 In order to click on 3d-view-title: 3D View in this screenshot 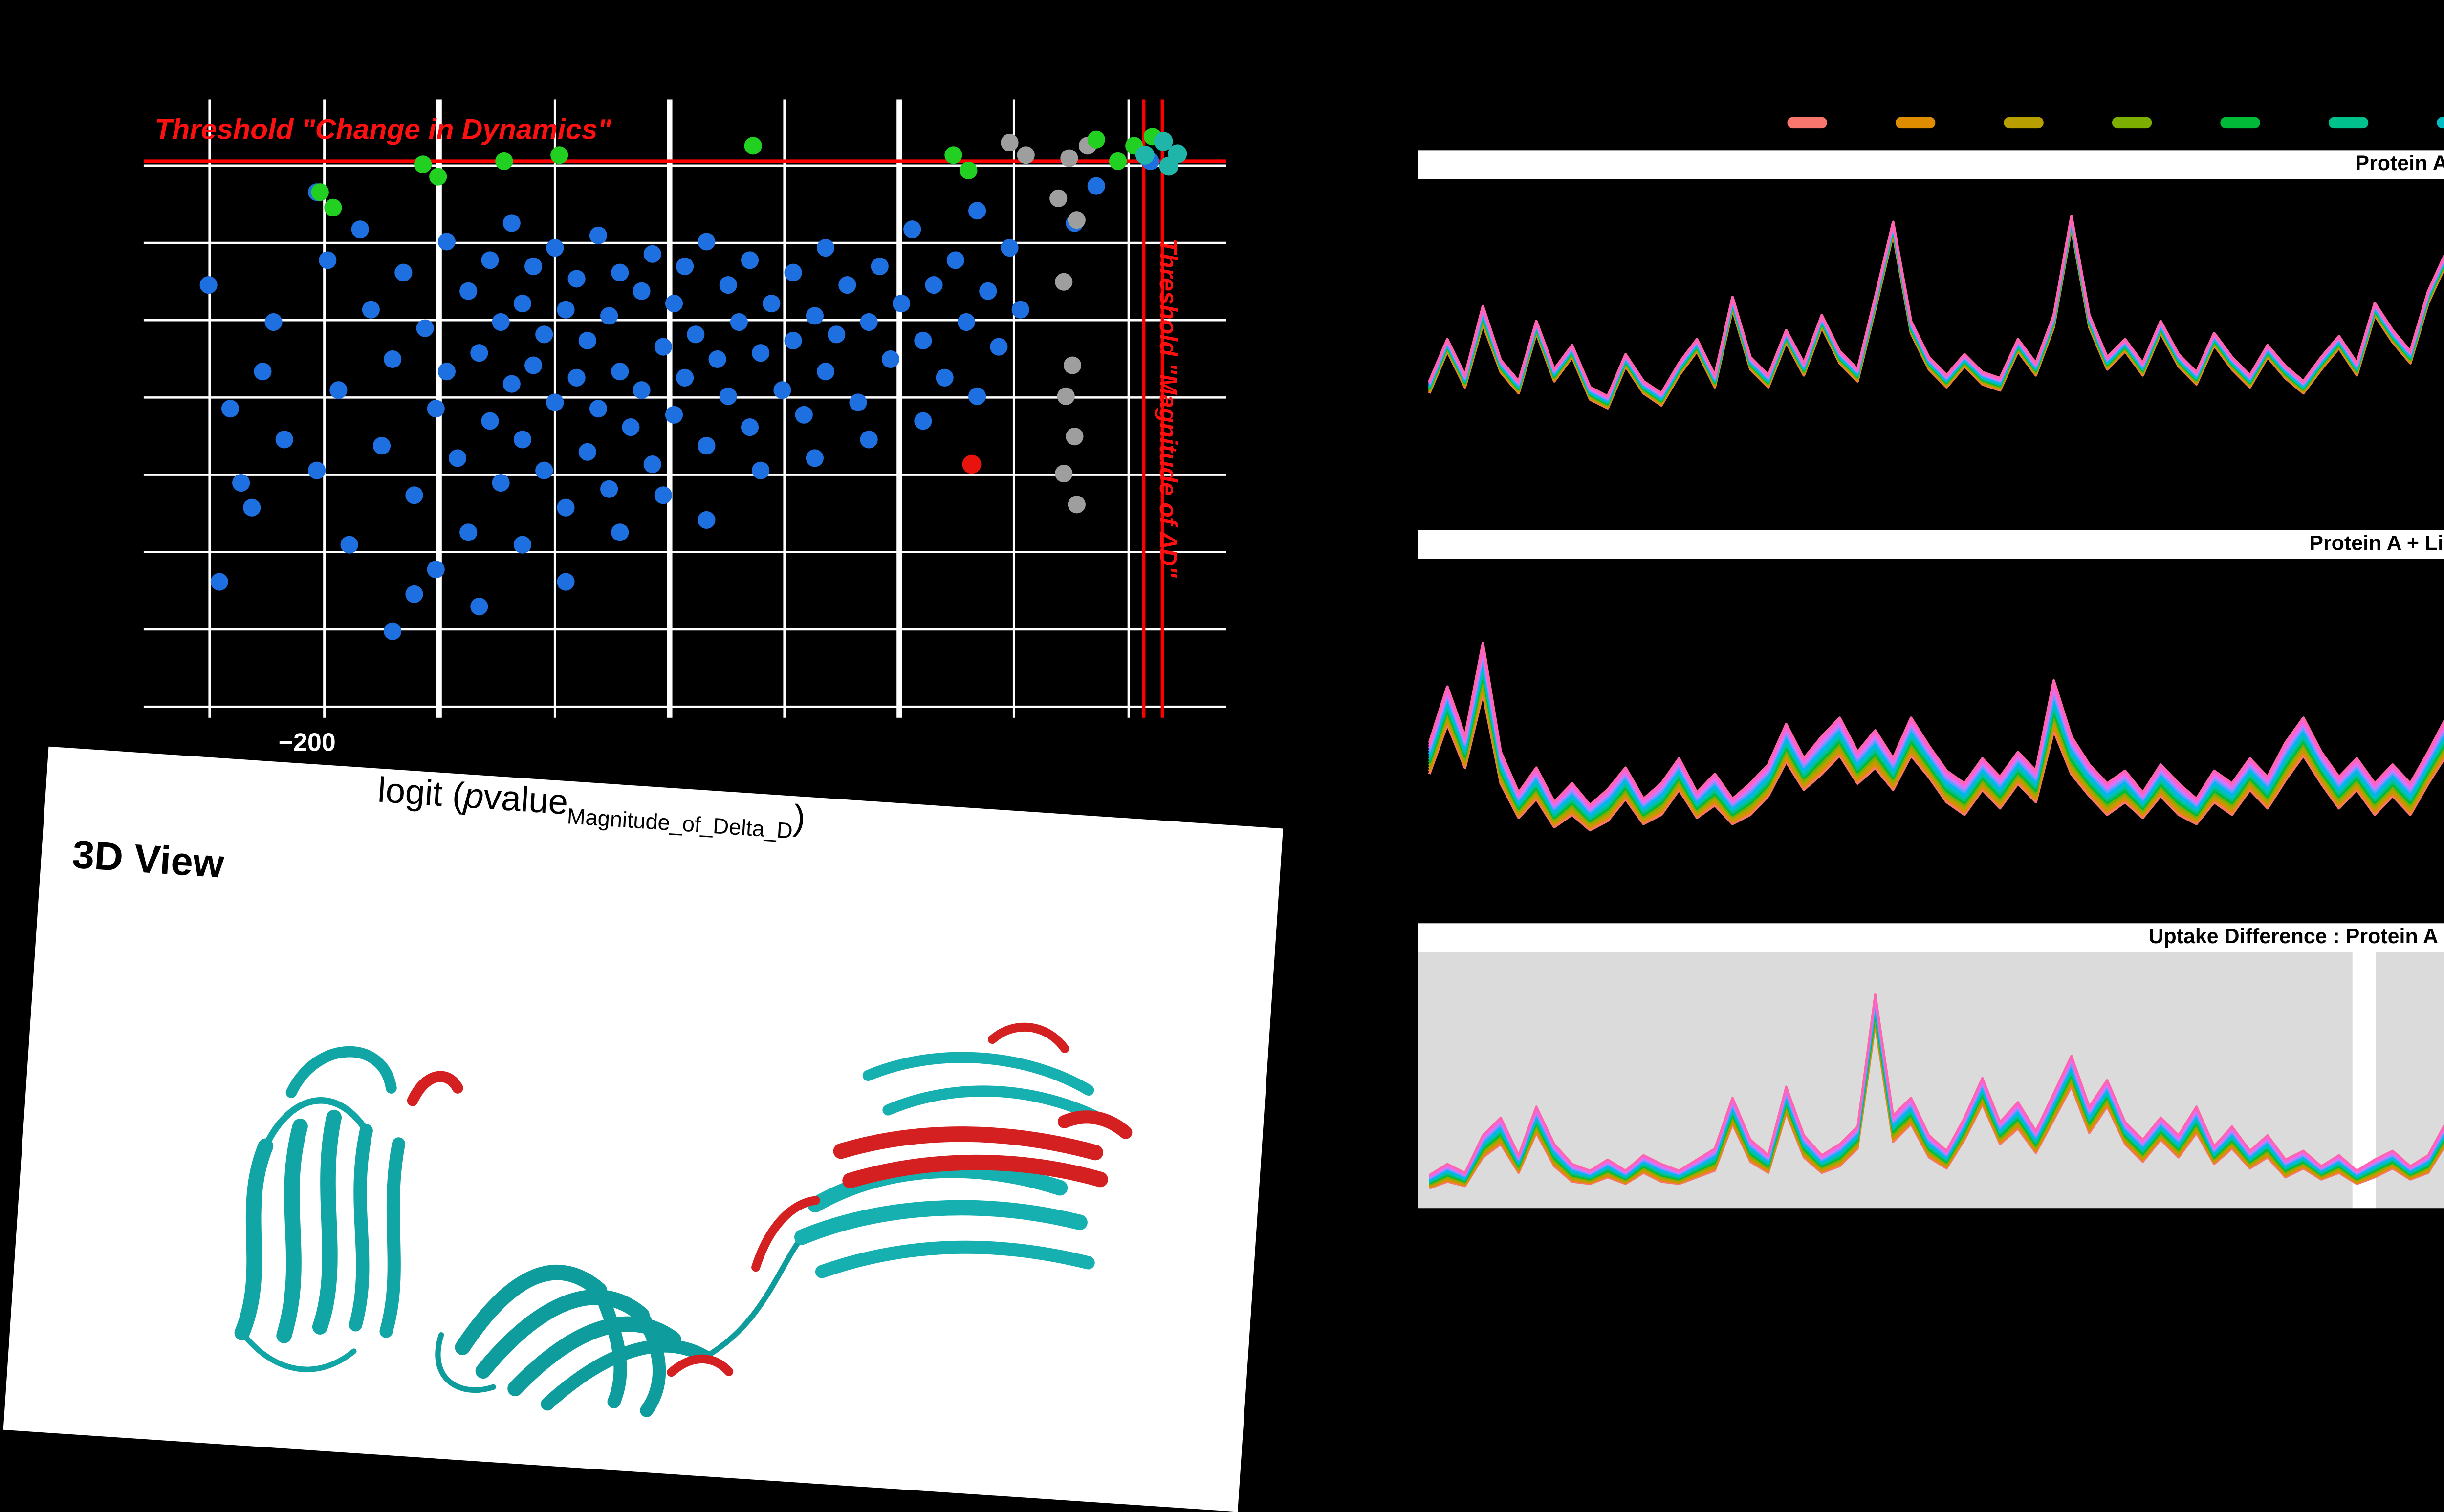, I will do `click(148, 859)`.